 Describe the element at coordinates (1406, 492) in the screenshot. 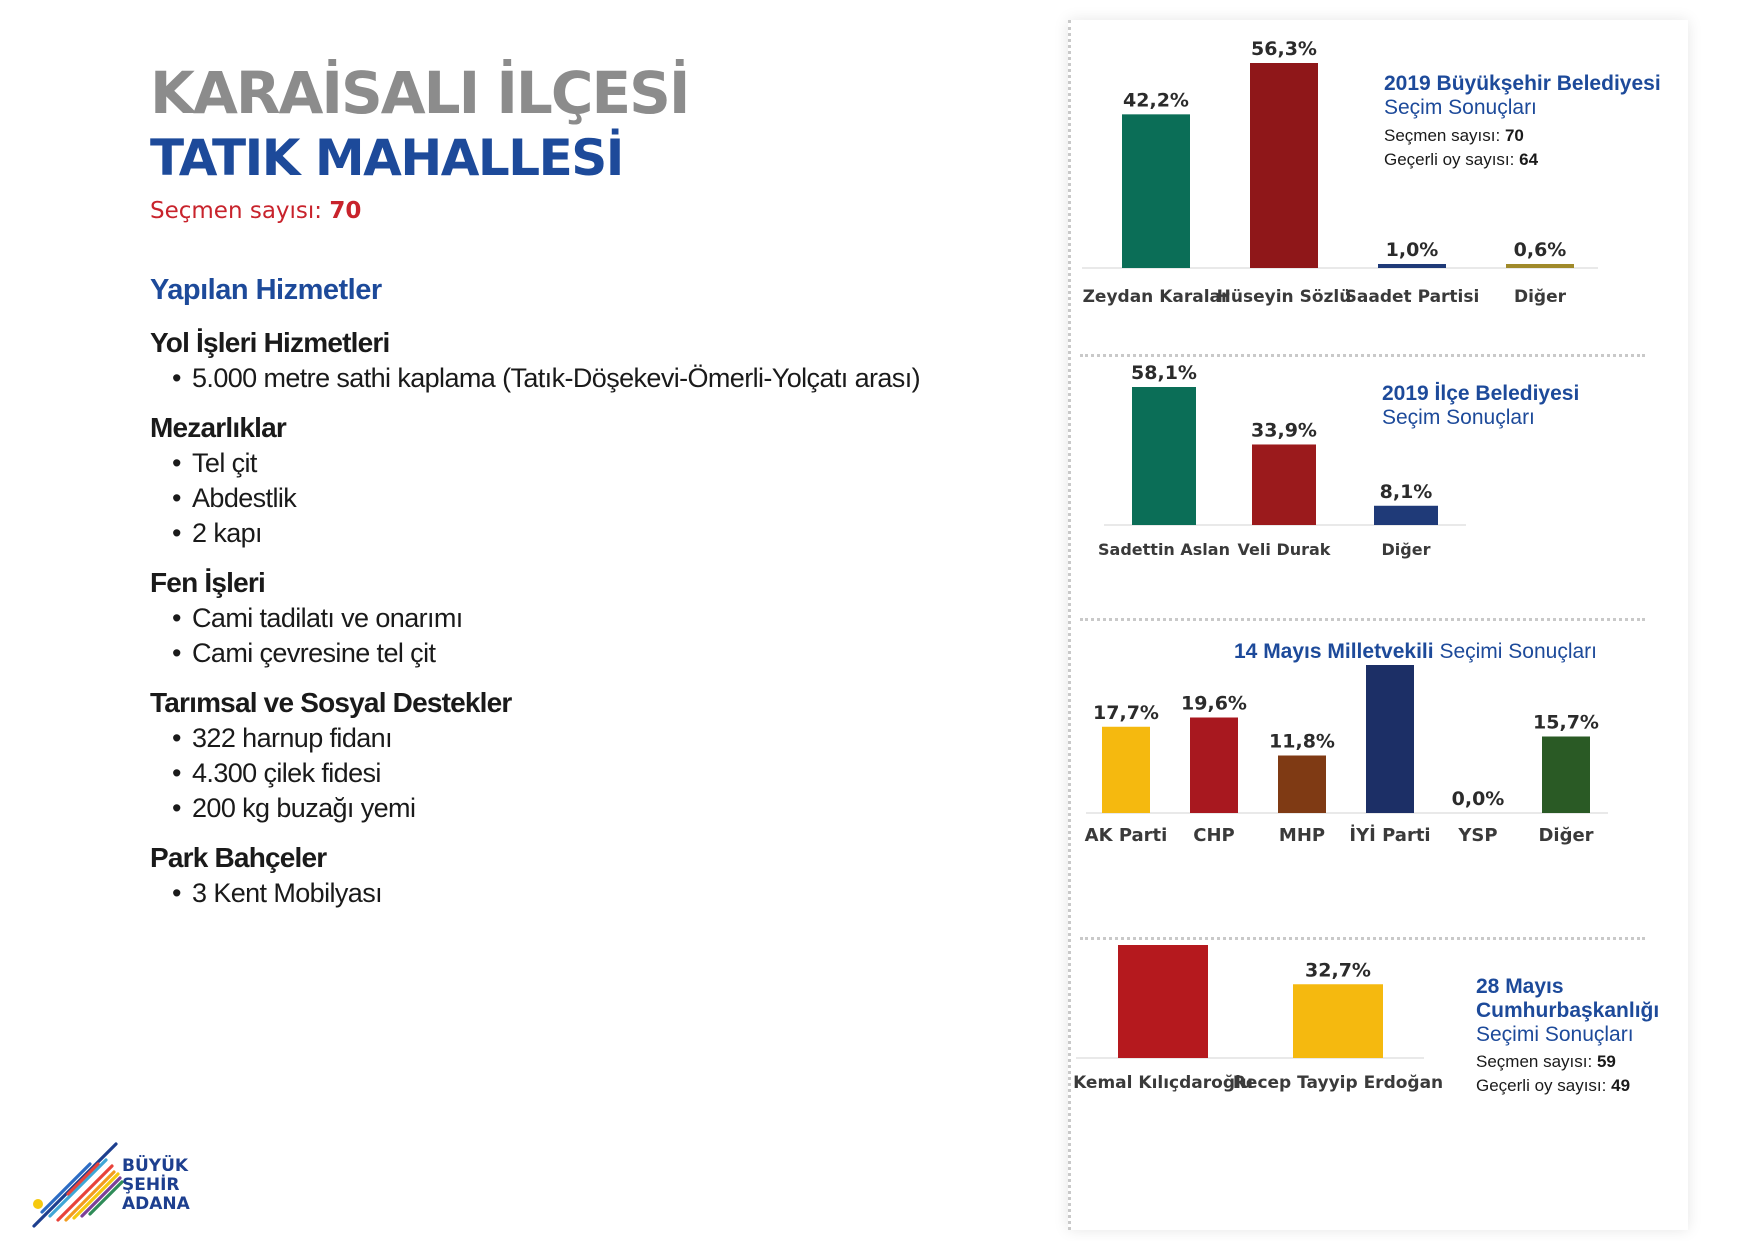

I see `data-label: 8,1%` at that location.